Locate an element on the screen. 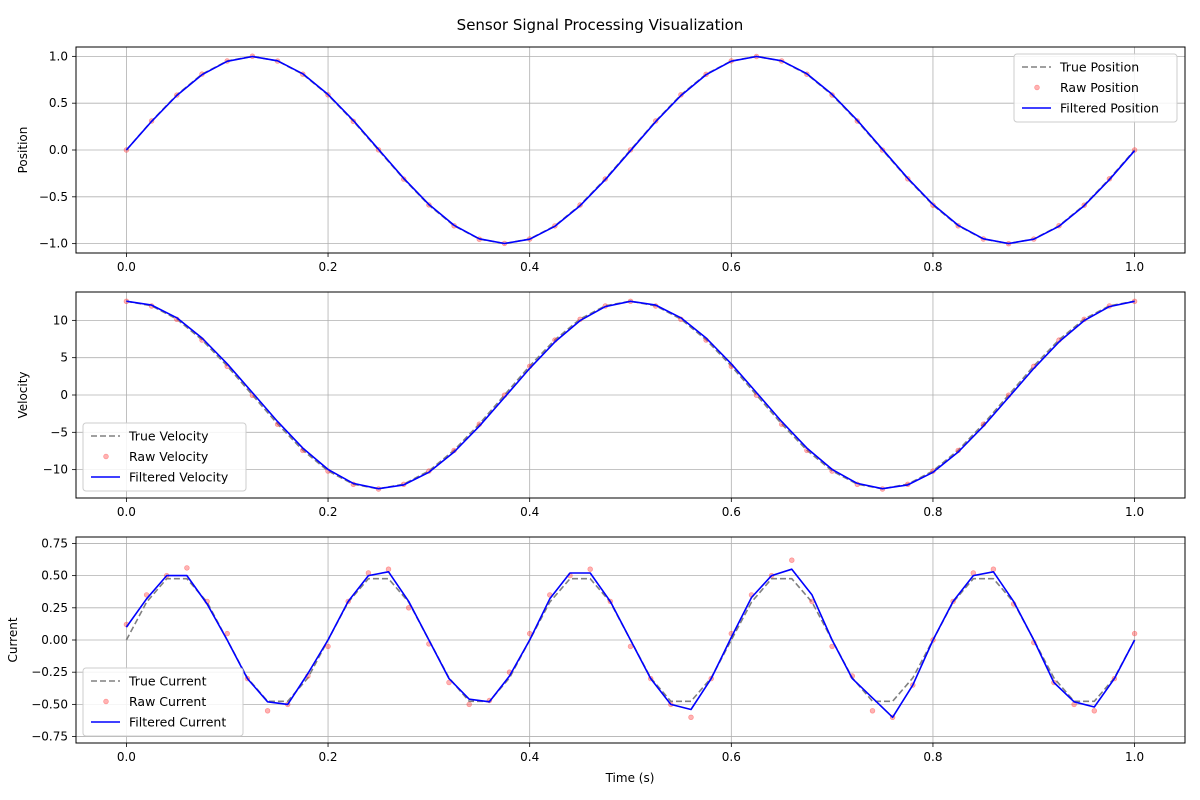 The image size is (1200, 800). y-tick-label: 5 is located at coordinates (64, 358).